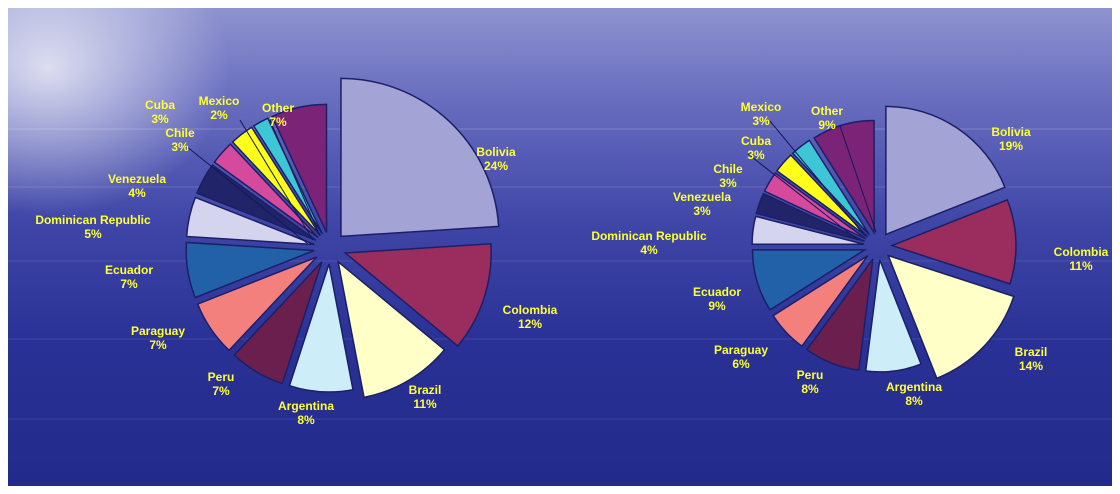  What do you see at coordinates (129, 277) in the screenshot?
I see `slice-label-ecuador: Ecuador 7%` at bounding box center [129, 277].